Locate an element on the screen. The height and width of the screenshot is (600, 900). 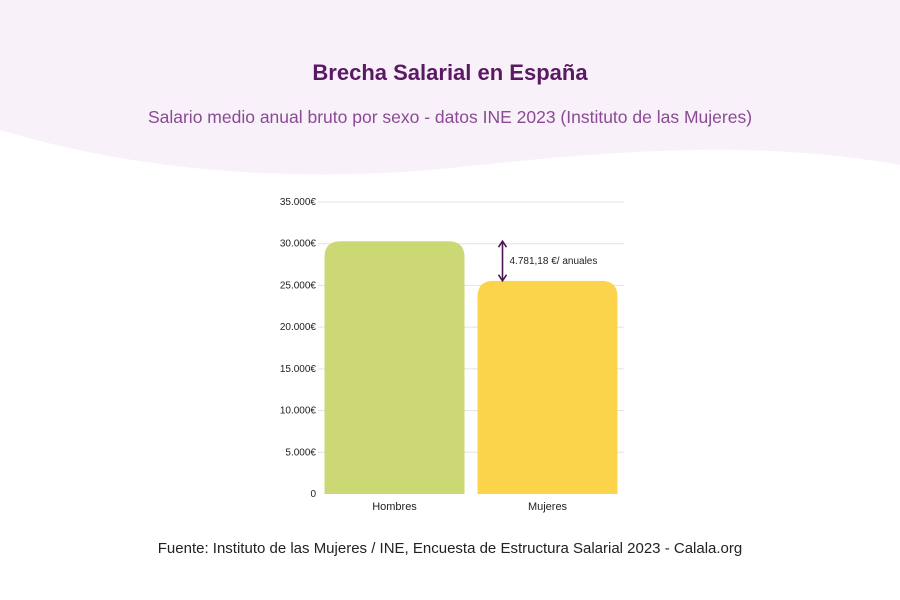
y-tick-label: 10.000€ is located at coordinates (298, 411).